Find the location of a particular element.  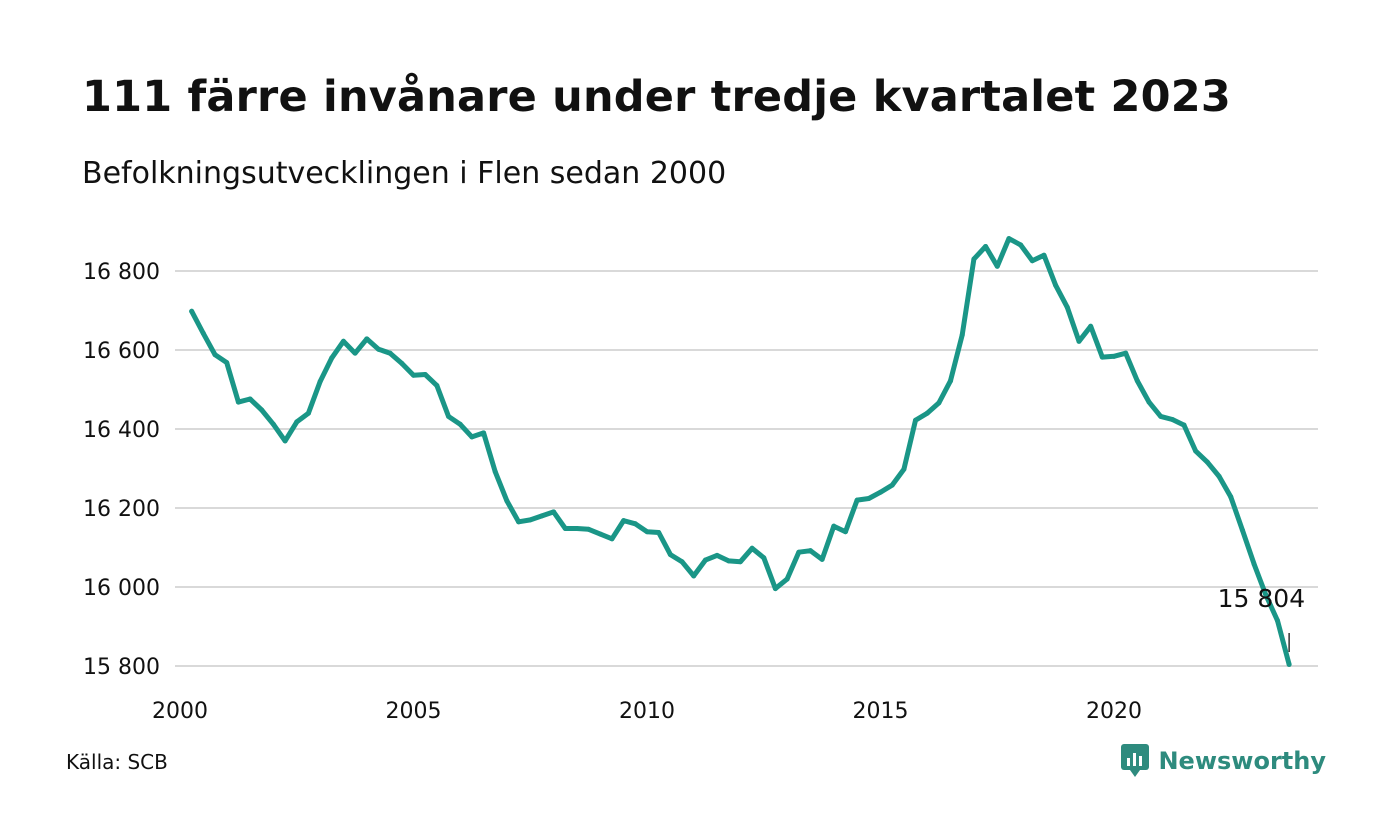

brand-name: Newsworthy is located at coordinates (1242, 761).